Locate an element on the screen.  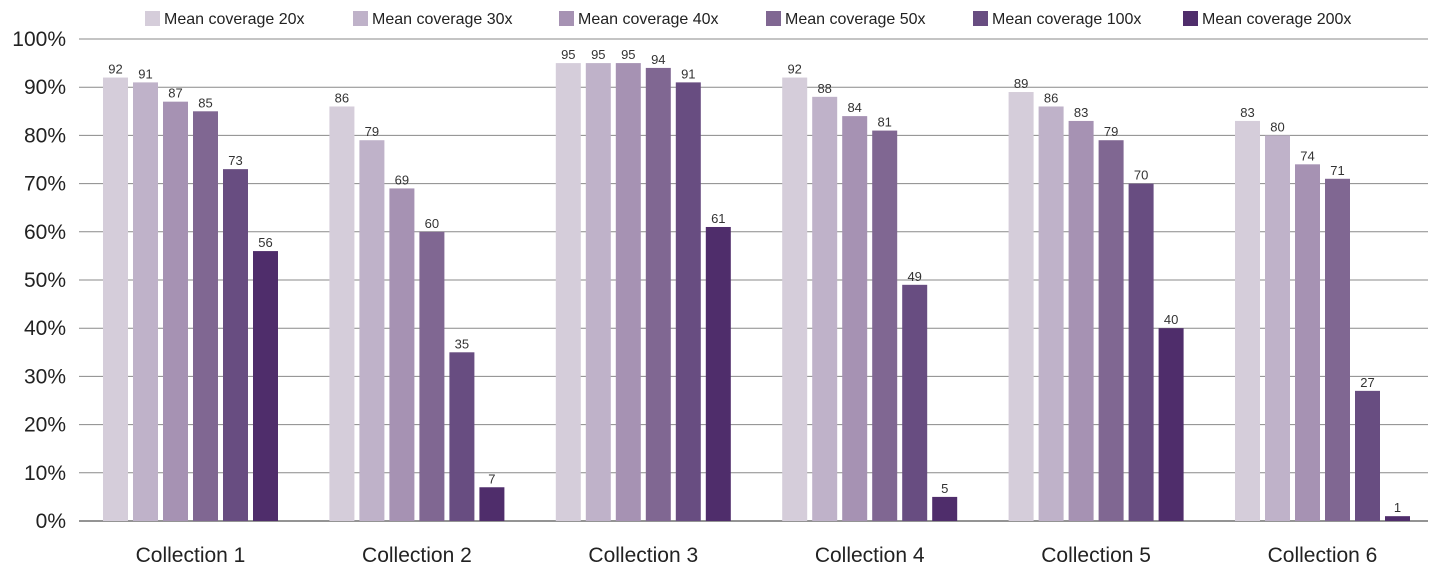
data-label: 49 is located at coordinates (914, 276).